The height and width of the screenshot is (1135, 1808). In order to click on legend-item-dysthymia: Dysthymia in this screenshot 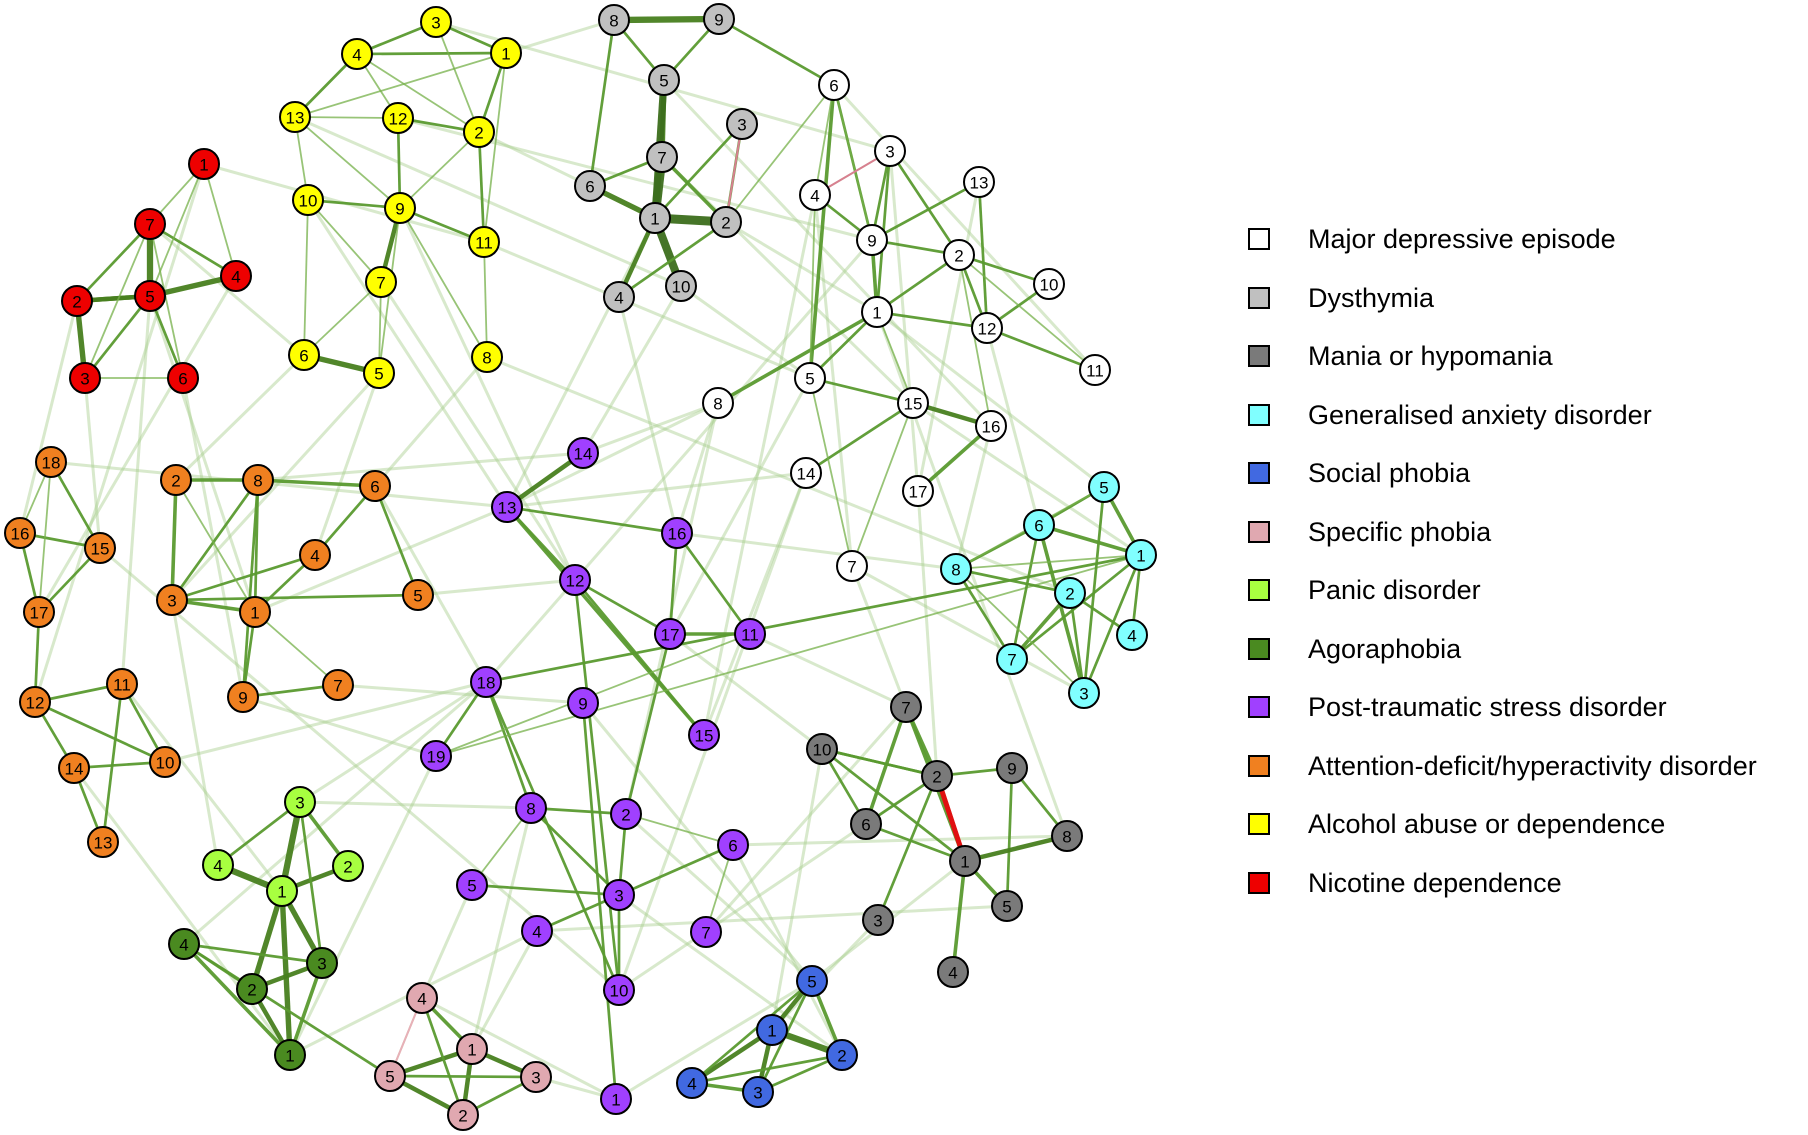, I will do `click(1528, 310)`.